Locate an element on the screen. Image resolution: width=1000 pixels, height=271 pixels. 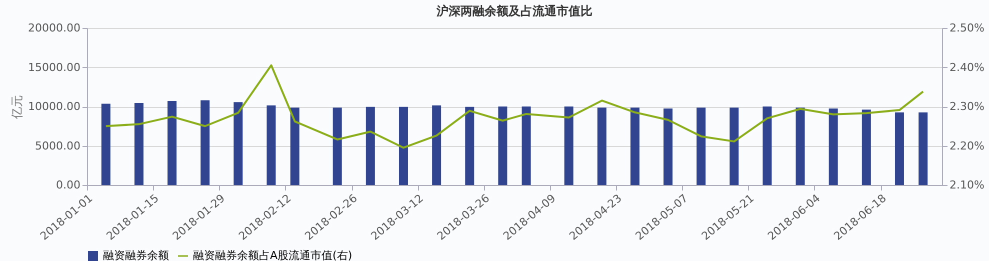
y-tick-label: 10000.00 is located at coordinates (54, 106).